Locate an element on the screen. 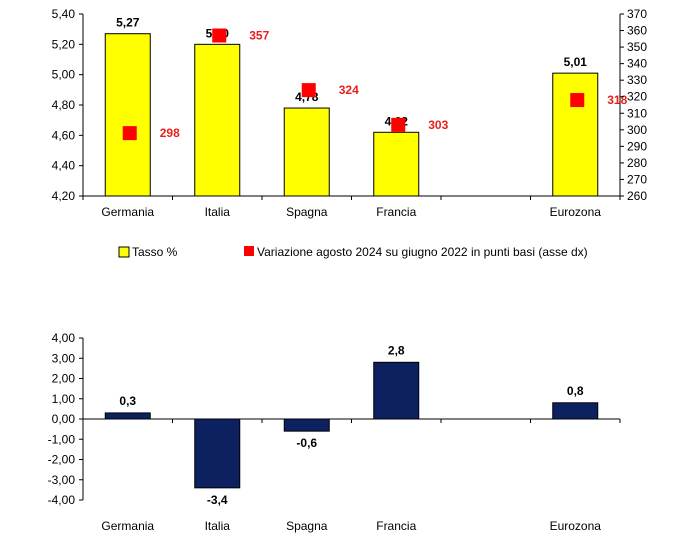 The width and height of the screenshot is (700, 547). y-tick-label-right: 350 is located at coordinates (637, 47).